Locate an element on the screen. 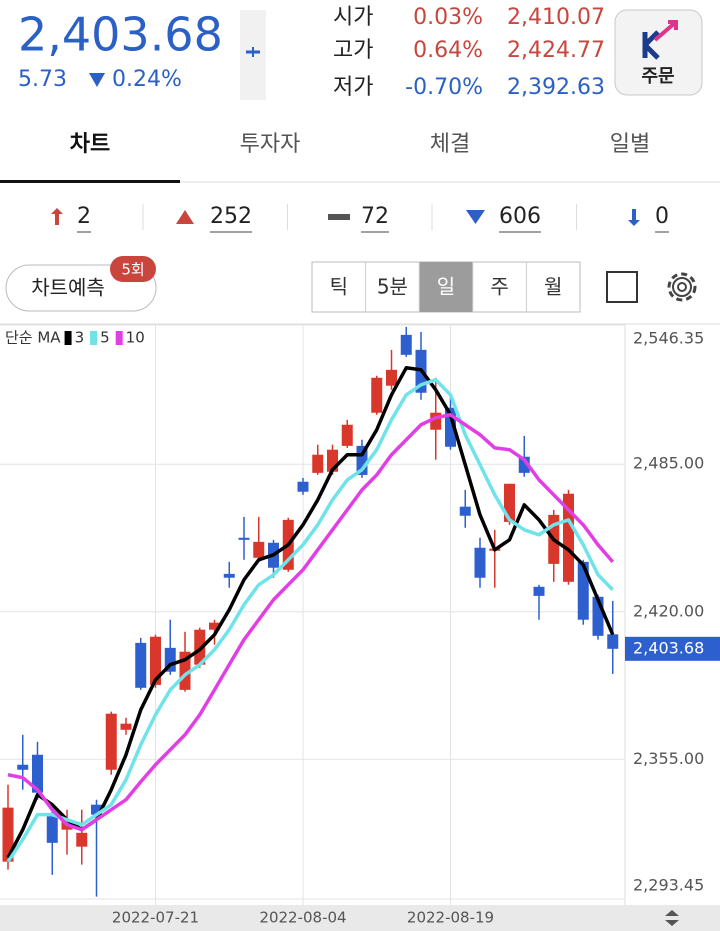  count: 72 is located at coordinates (375, 216).